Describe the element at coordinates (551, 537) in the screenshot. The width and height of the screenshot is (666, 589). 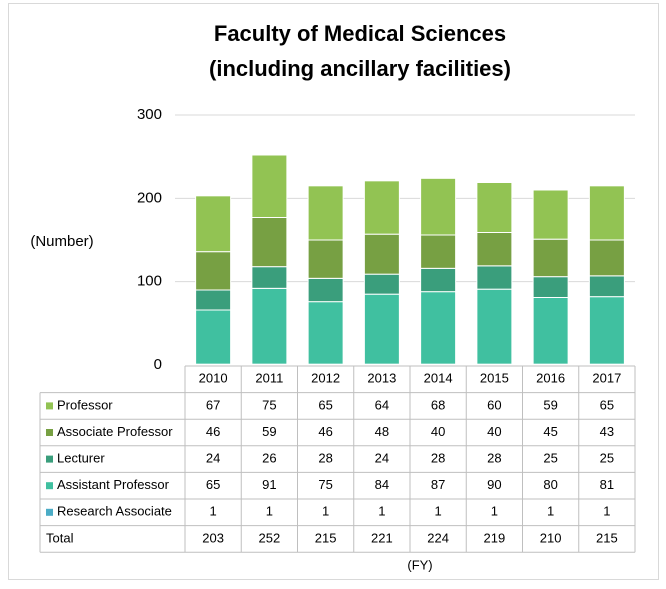
I see `table-total: 210` at that location.